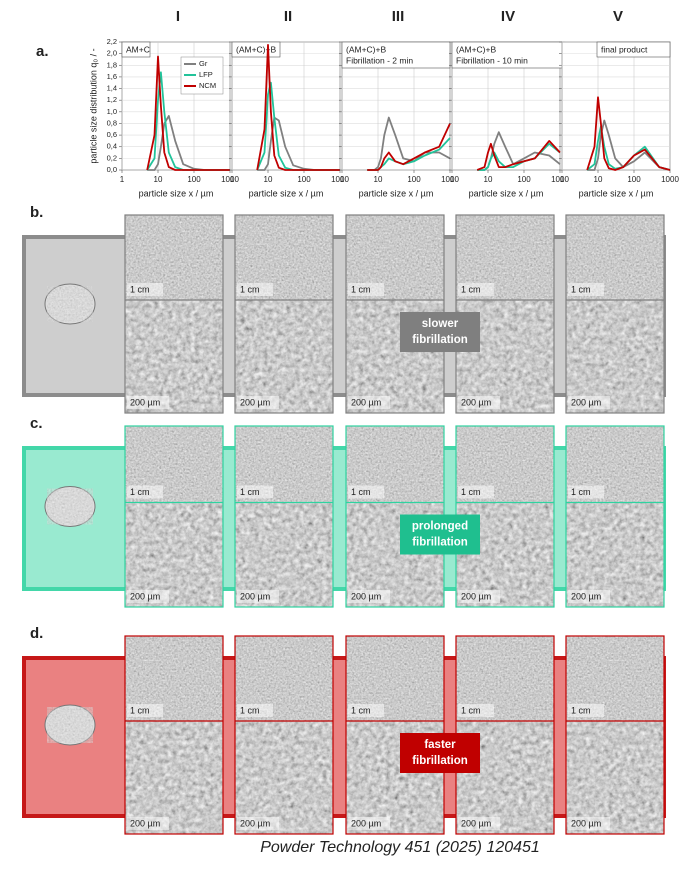  What do you see at coordinates (112, 146) in the screenshot?
I see `y-tick-label: 0,4` at bounding box center [112, 146].